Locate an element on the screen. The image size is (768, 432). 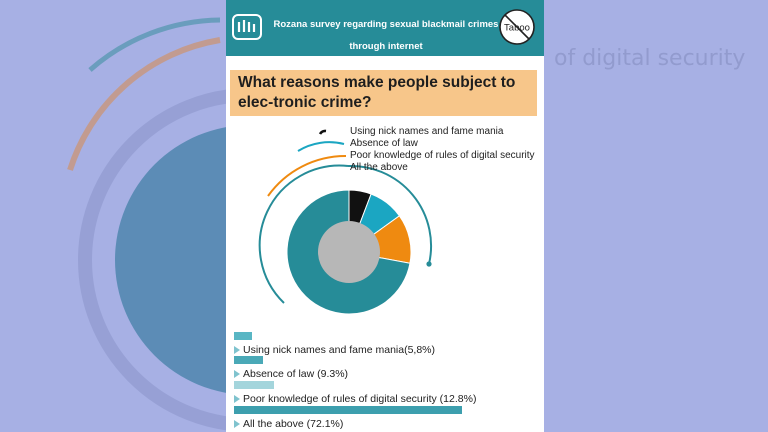
bar-nicknames is located at coordinates (243, 336).